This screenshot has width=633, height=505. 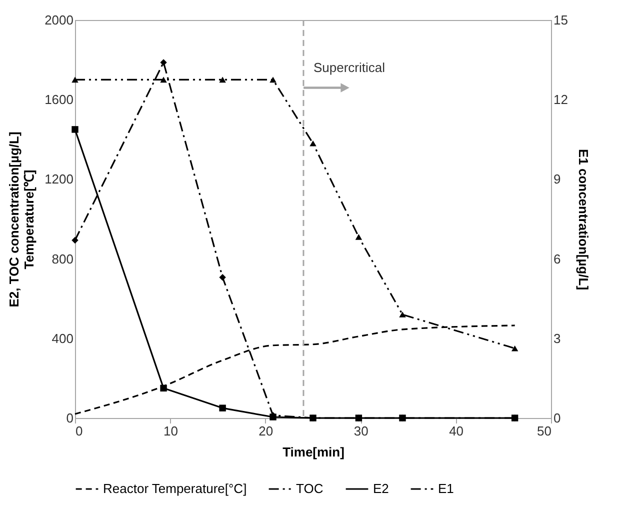 What do you see at coordinates (381, 488) in the screenshot?
I see `legend-label: E2` at bounding box center [381, 488].